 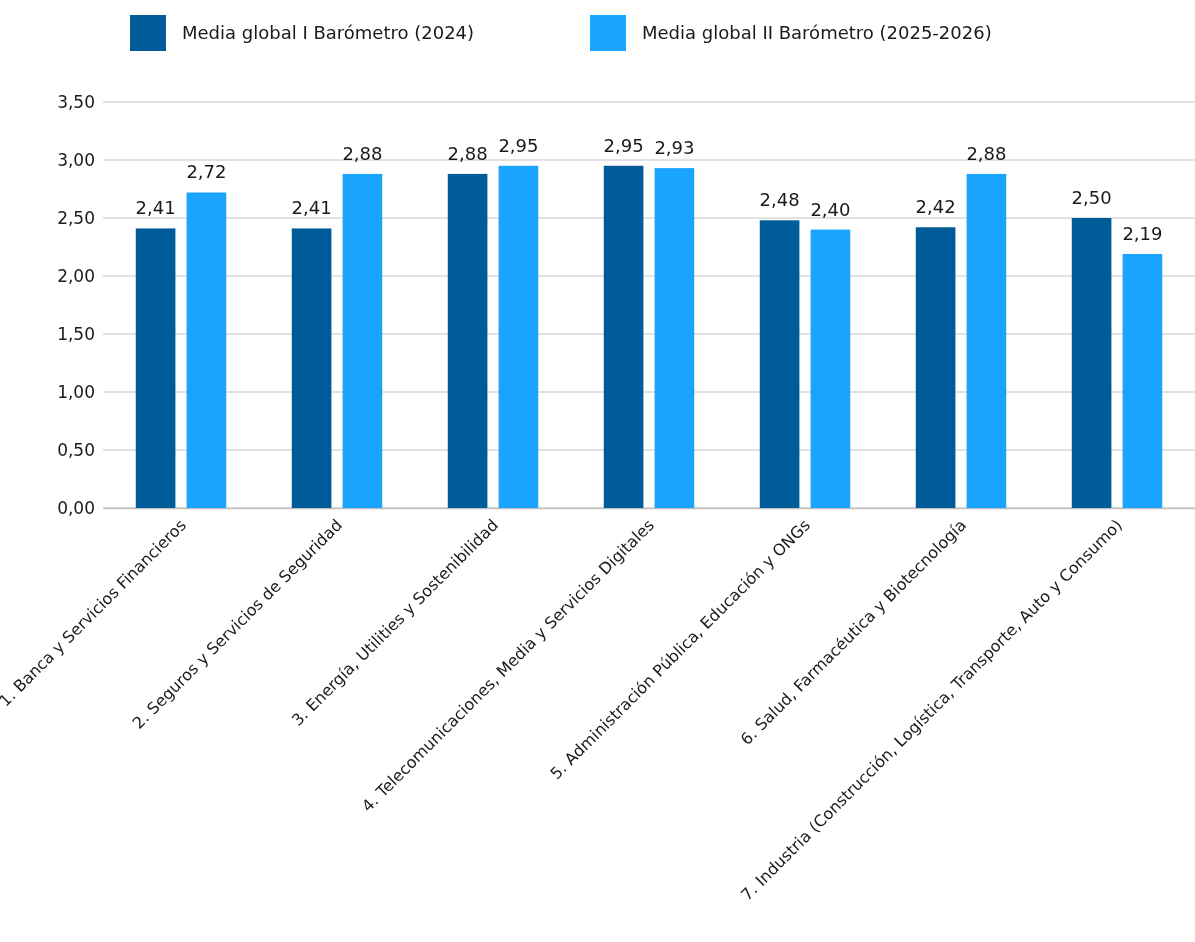 What do you see at coordinates (1142, 233) in the screenshot?
I see `data-label: 2,19` at bounding box center [1142, 233].